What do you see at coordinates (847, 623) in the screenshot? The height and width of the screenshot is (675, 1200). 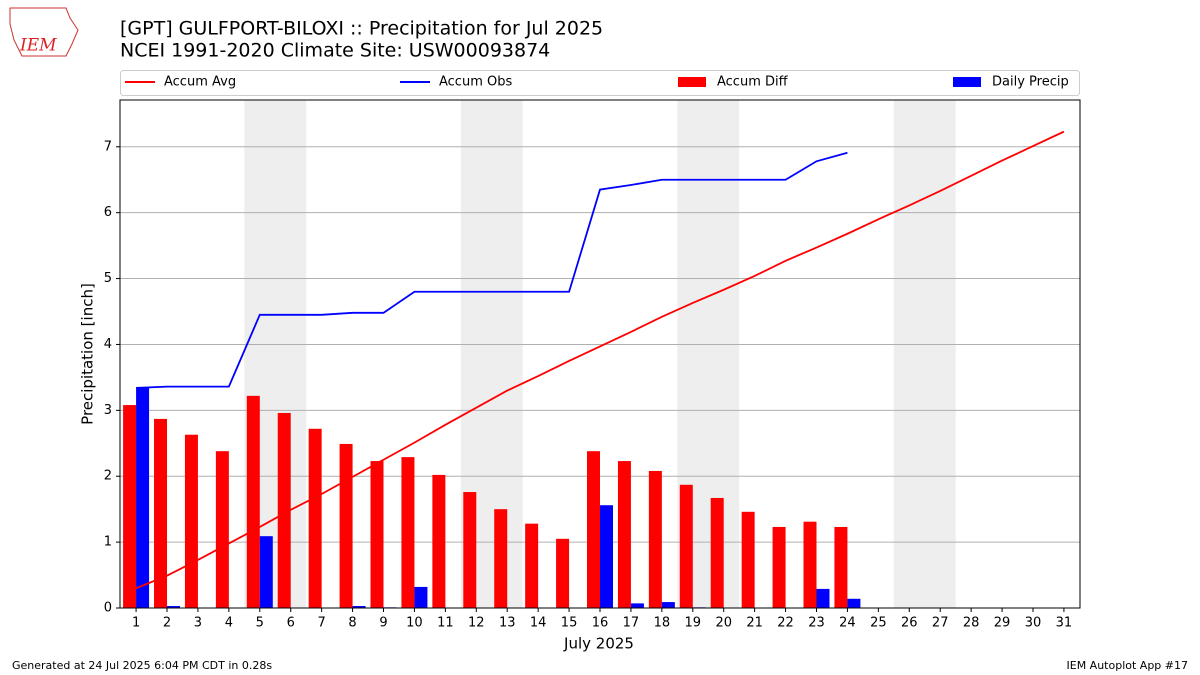 I see `x-tick-label: 24` at bounding box center [847, 623].